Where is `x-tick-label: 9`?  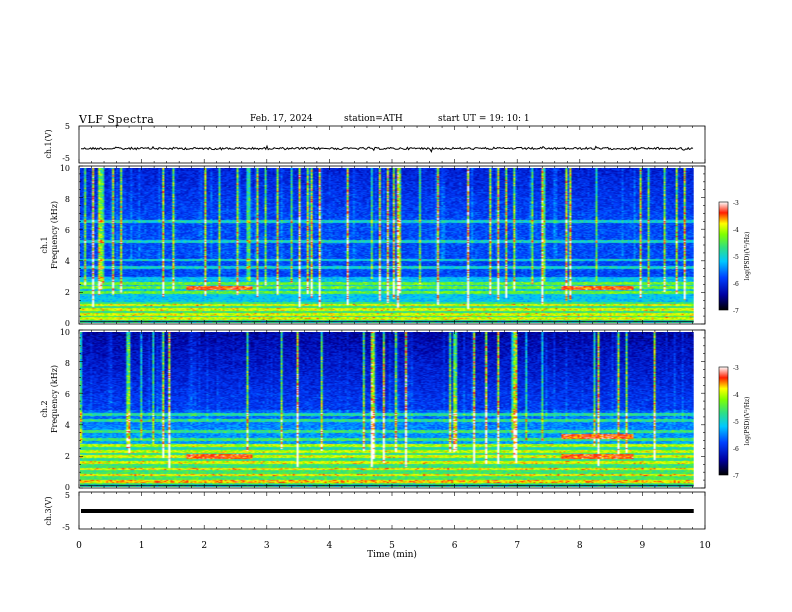 x-tick-label: 9 is located at coordinates (643, 546).